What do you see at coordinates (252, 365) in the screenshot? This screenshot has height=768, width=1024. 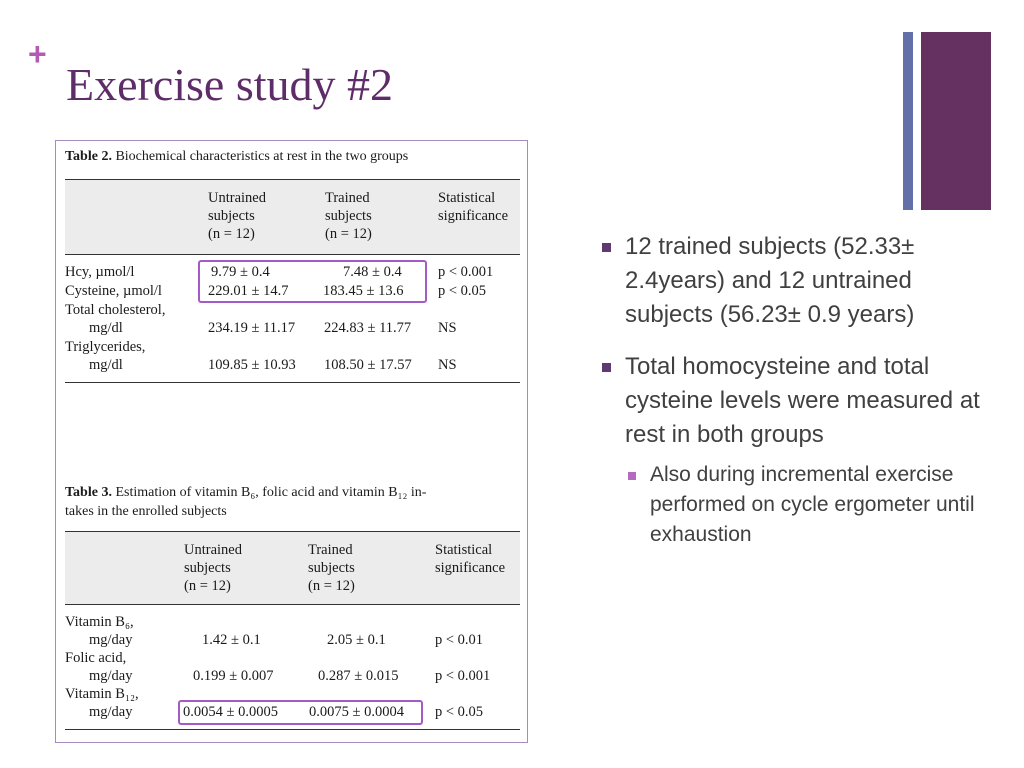 I see `table-cell: 109.85 ± 10.93` at bounding box center [252, 365].